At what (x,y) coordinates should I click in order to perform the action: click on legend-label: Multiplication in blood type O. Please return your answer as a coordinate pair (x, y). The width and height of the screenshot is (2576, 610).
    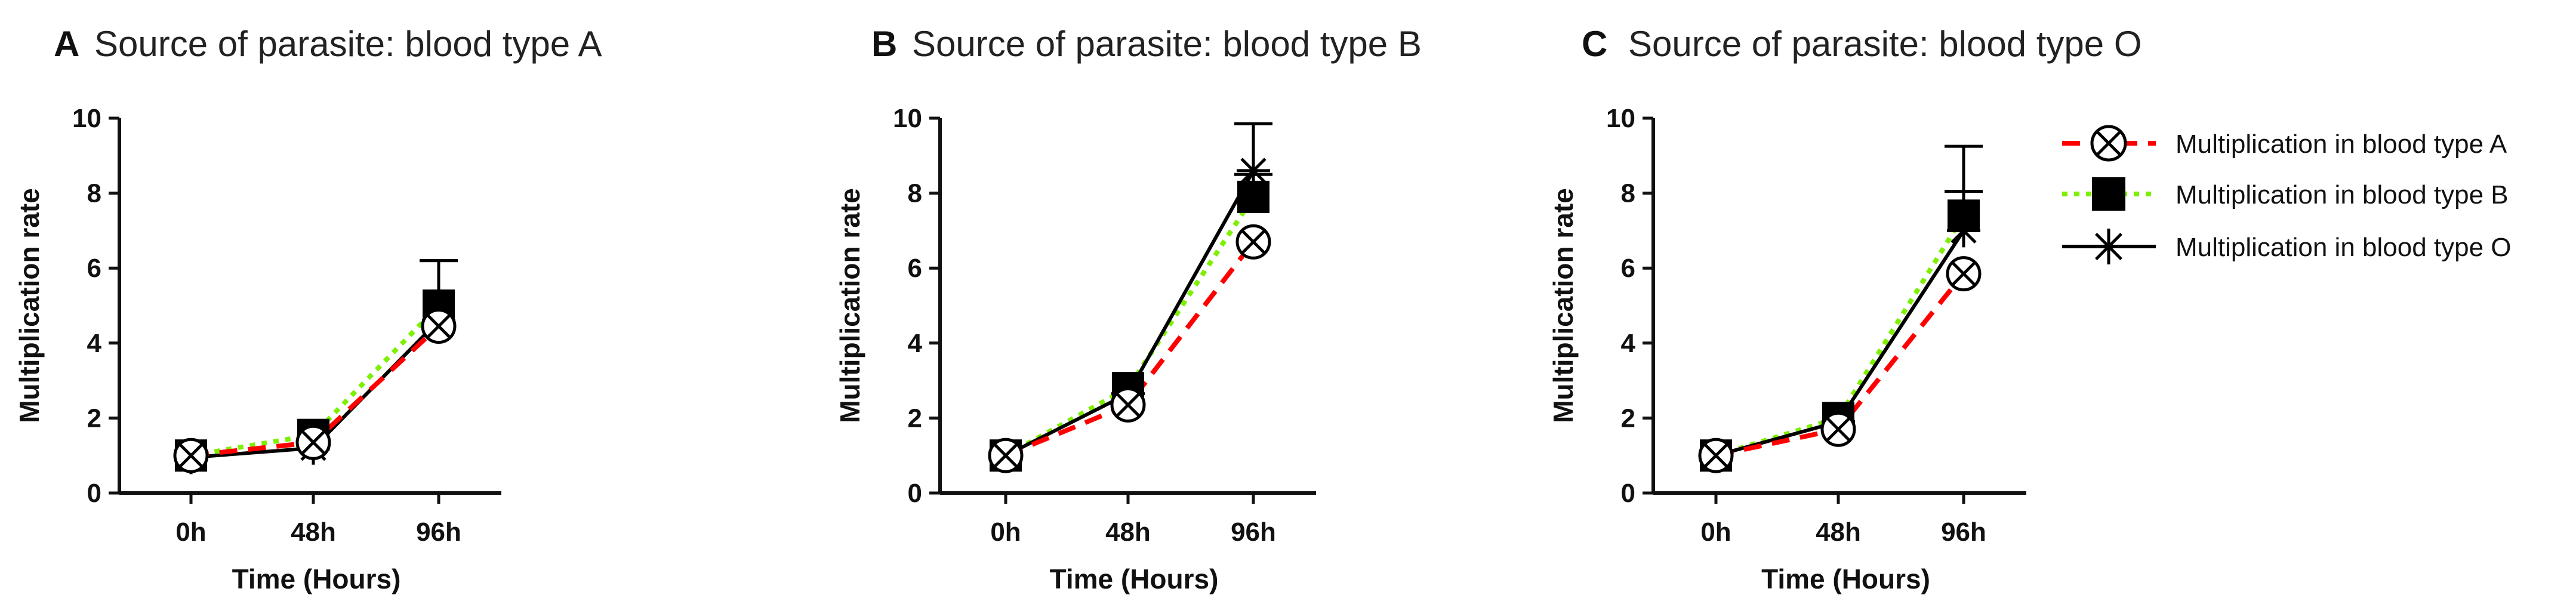
    Looking at the image, I should click on (2344, 247).